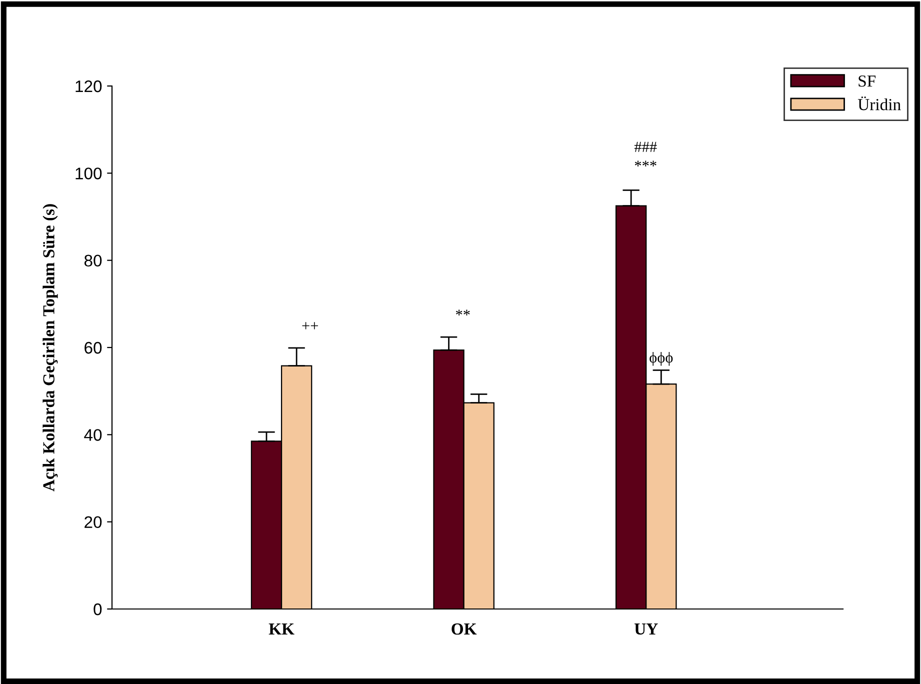 The height and width of the screenshot is (684, 921). Describe the element at coordinates (50, 348) in the screenshot. I see `y-axis-title: Açık Kollarda Geçirilen Toplam Süre (s)` at that location.